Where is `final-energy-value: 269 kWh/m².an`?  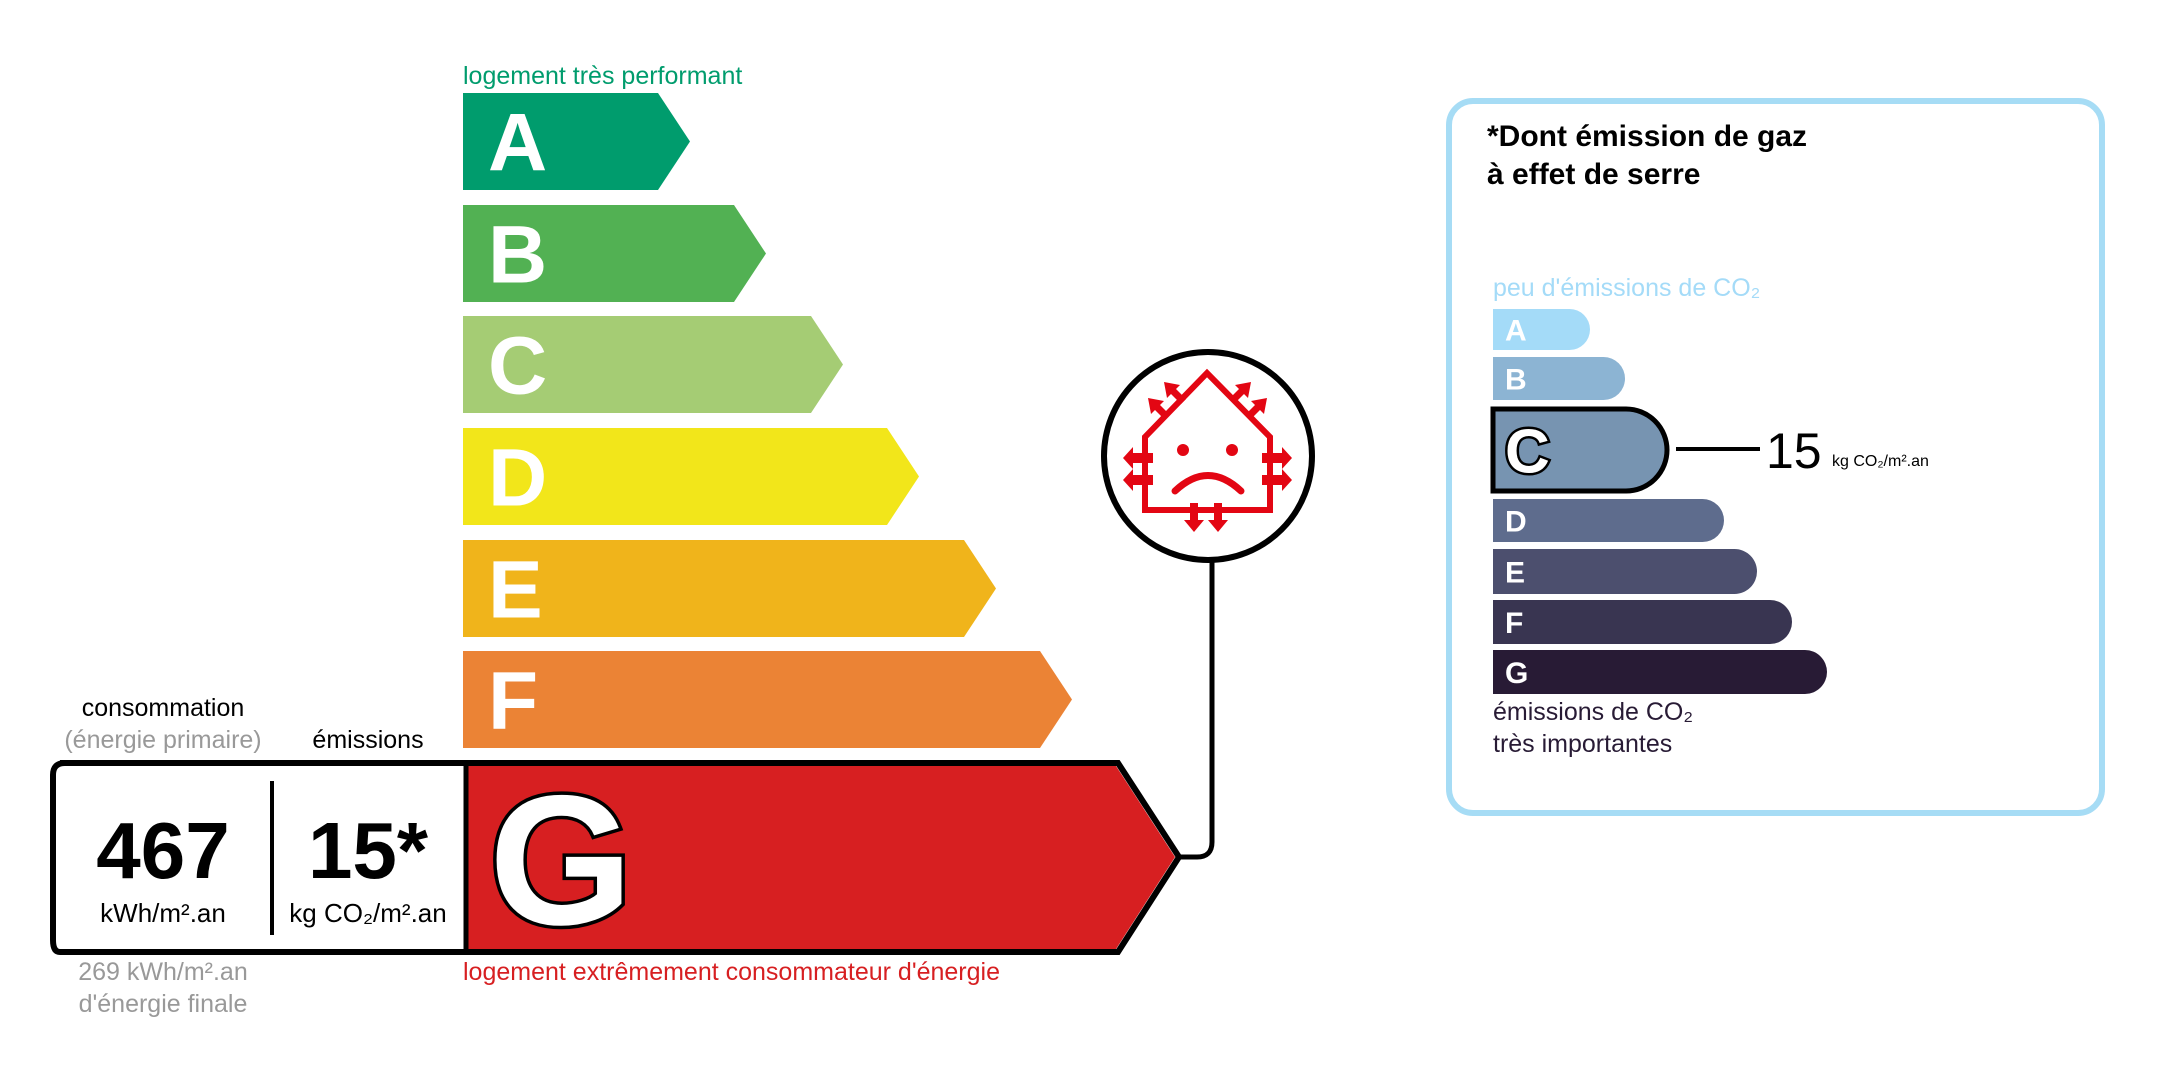
final-energy-value: 269 kWh/m².an is located at coordinates (163, 972).